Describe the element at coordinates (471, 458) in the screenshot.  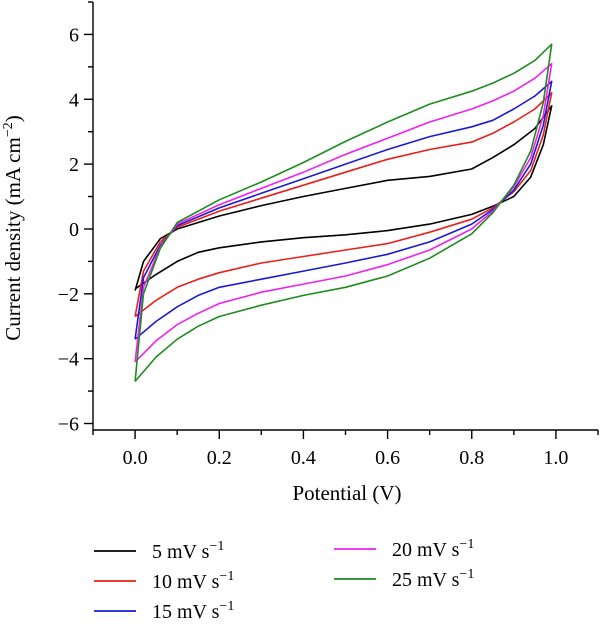
I see `x-tick-label: 0.8` at that location.